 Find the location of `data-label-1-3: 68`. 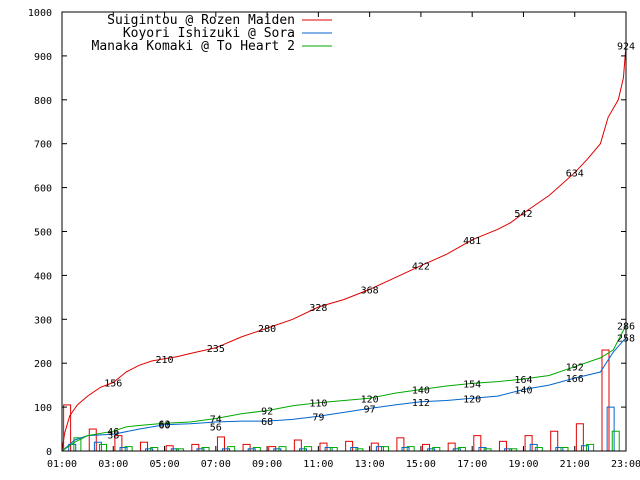

data-label-1-3: 68 is located at coordinates (267, 422).